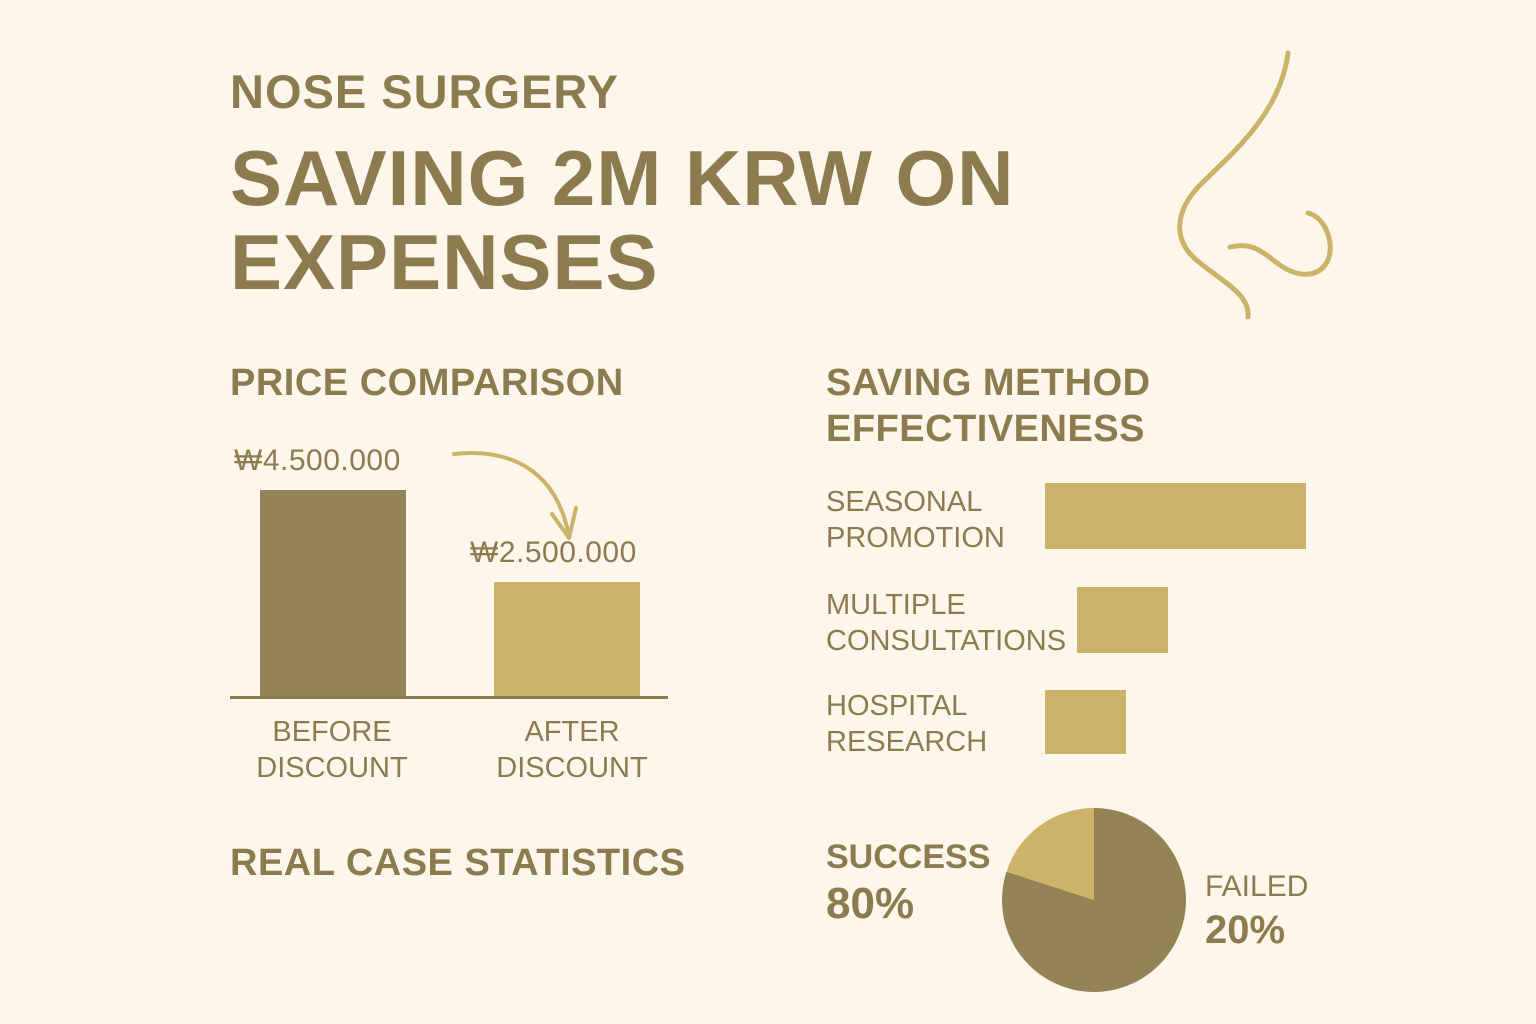 The height and width of the screenshot is (1024, 1536). Describe the element at coordinates (333, 593) in the screenshot. I see `bar-before-discount` at that location.